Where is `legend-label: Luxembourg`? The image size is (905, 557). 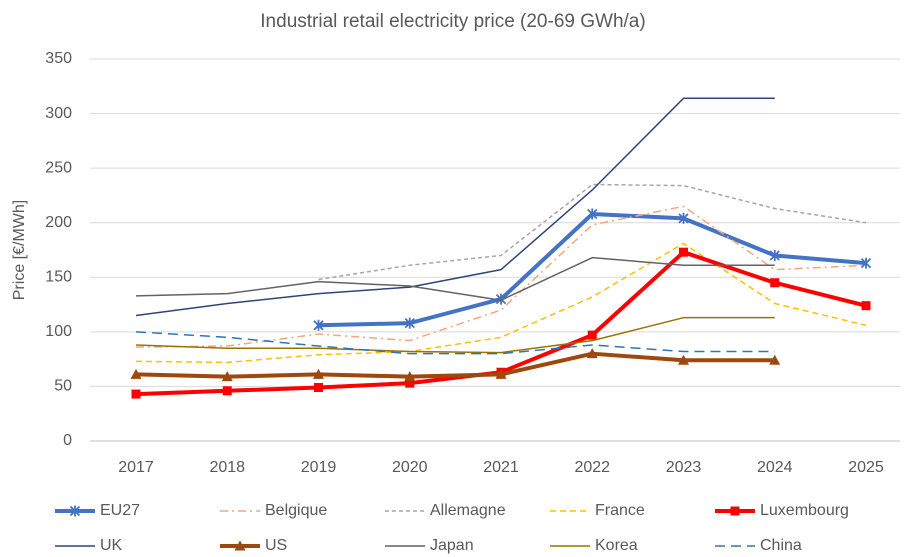
legend-label: Luxembourg is located at coordinates (804, 510).